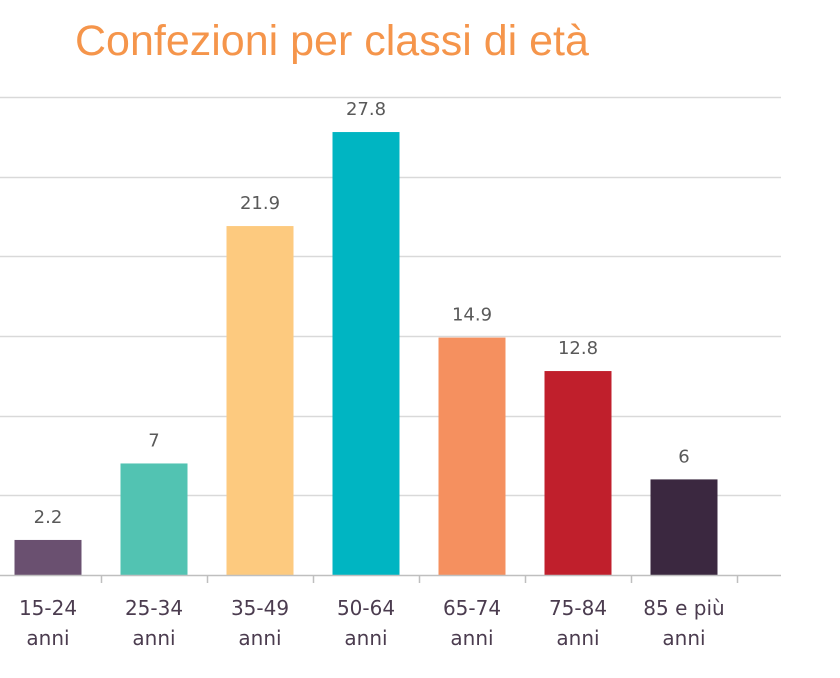  Describe the element at coordinates (578, 348) in the screenshot. I see `data-label: 12.8` at that location.